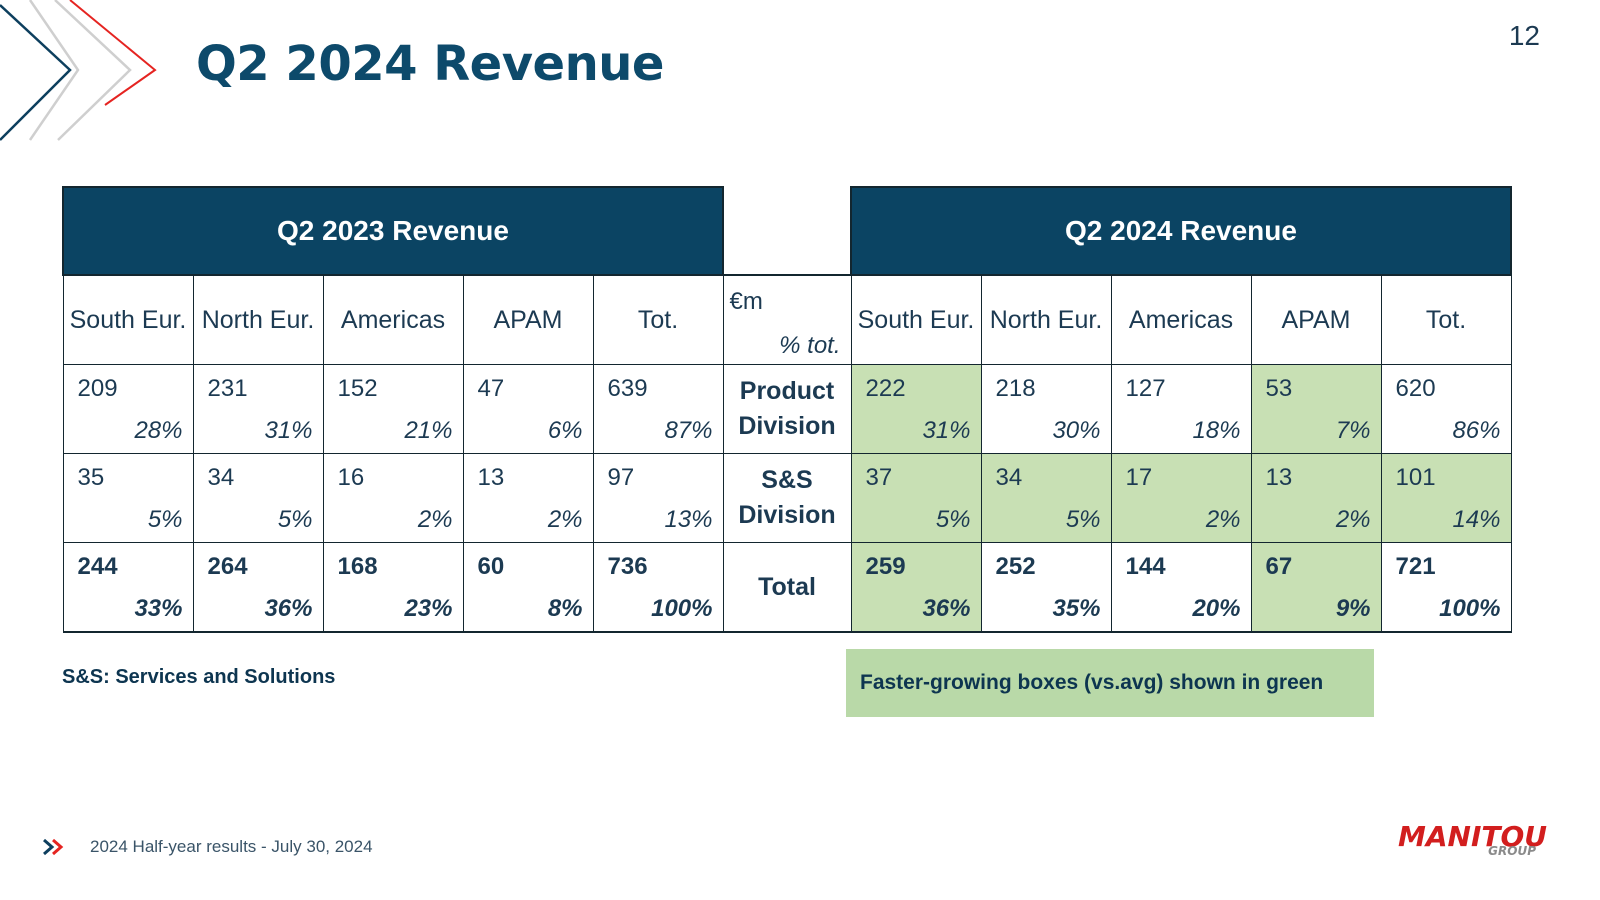 This screenshot has width=1600, height=900. What do you see at coordinates (351, 477) in the screenshot?
I see `cell-value: 16` at bounding box center [351, 477].